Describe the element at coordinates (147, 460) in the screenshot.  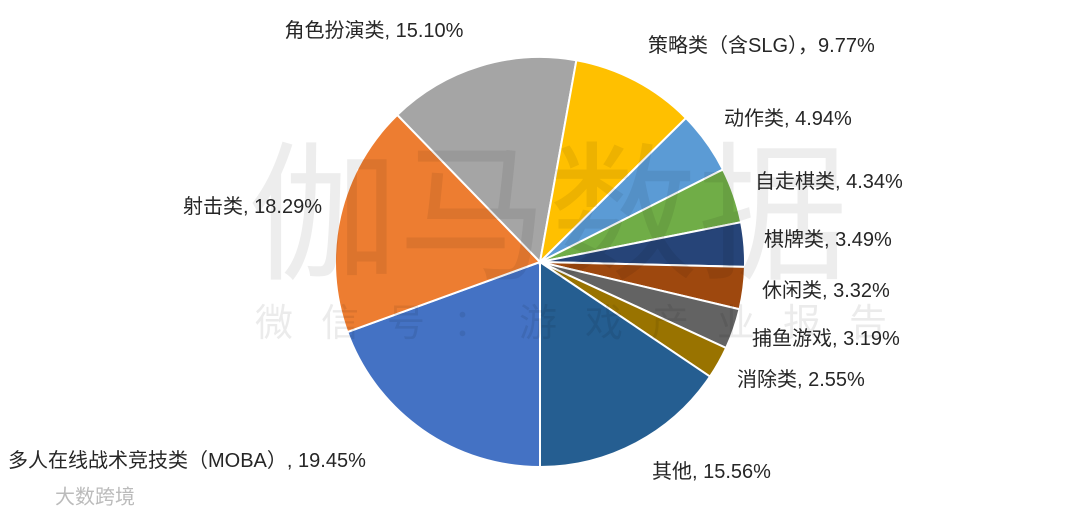
I see `category-label: 多人在线战术竞技类（MOBA）` at that location.